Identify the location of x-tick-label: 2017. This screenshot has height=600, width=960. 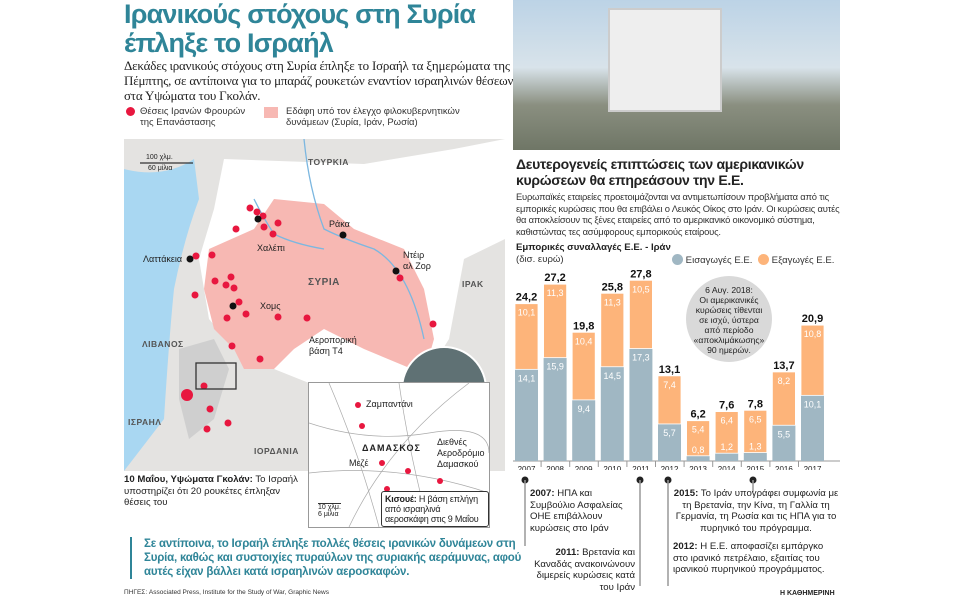
(813, 467).